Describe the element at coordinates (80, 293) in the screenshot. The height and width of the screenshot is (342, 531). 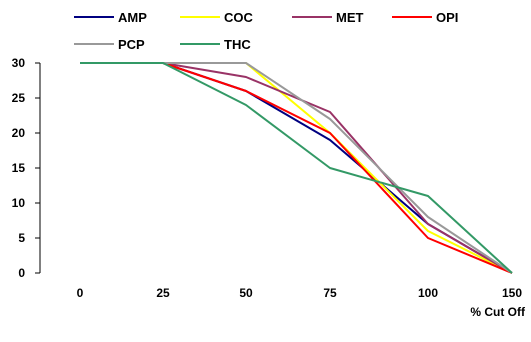
I see `x-tick-label: 0` at that location.